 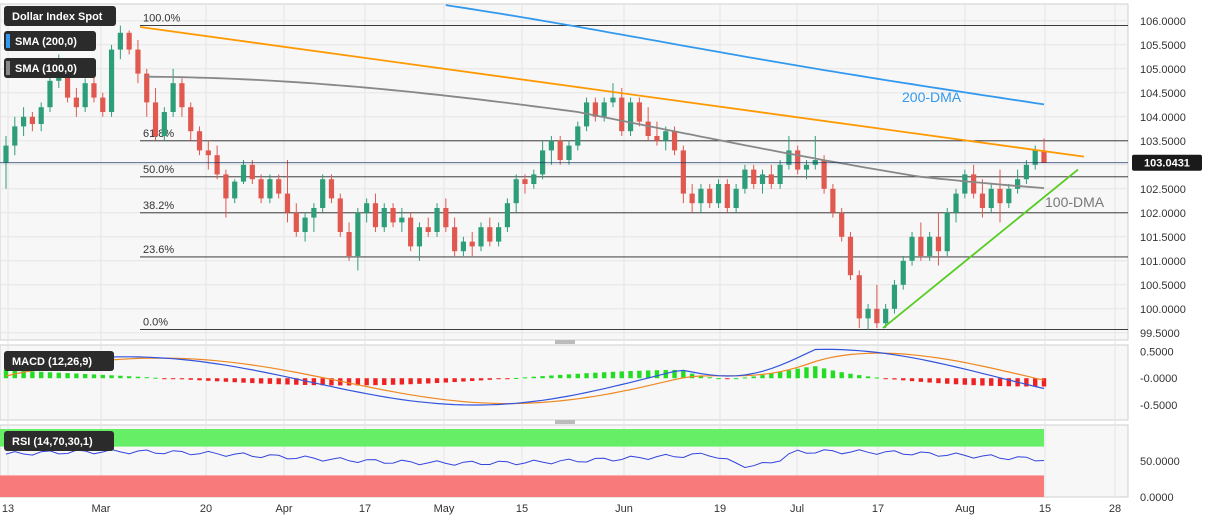 I want to click on macd-tick-label: -0.0000, so click(x=1158, y=379).